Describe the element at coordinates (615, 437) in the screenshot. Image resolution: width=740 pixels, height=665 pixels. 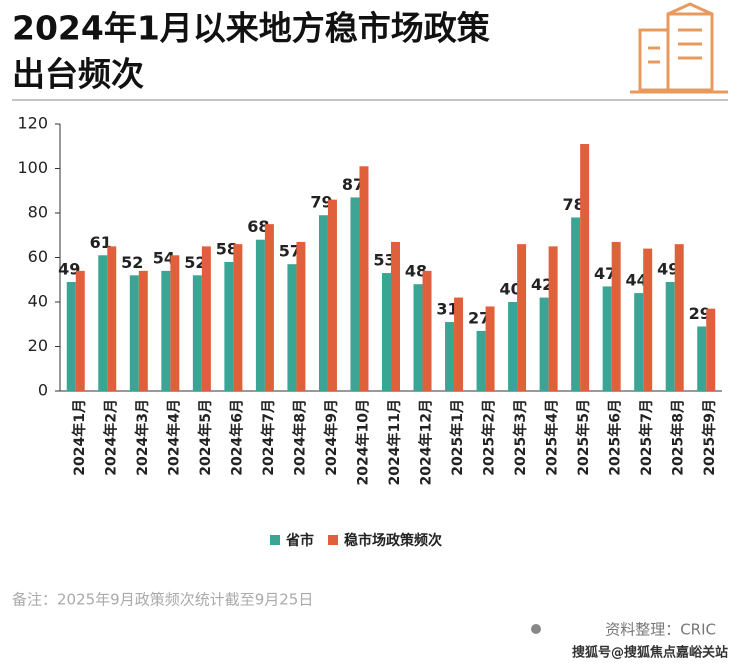
I see `x-tick-label: 2025年6月` at that location.